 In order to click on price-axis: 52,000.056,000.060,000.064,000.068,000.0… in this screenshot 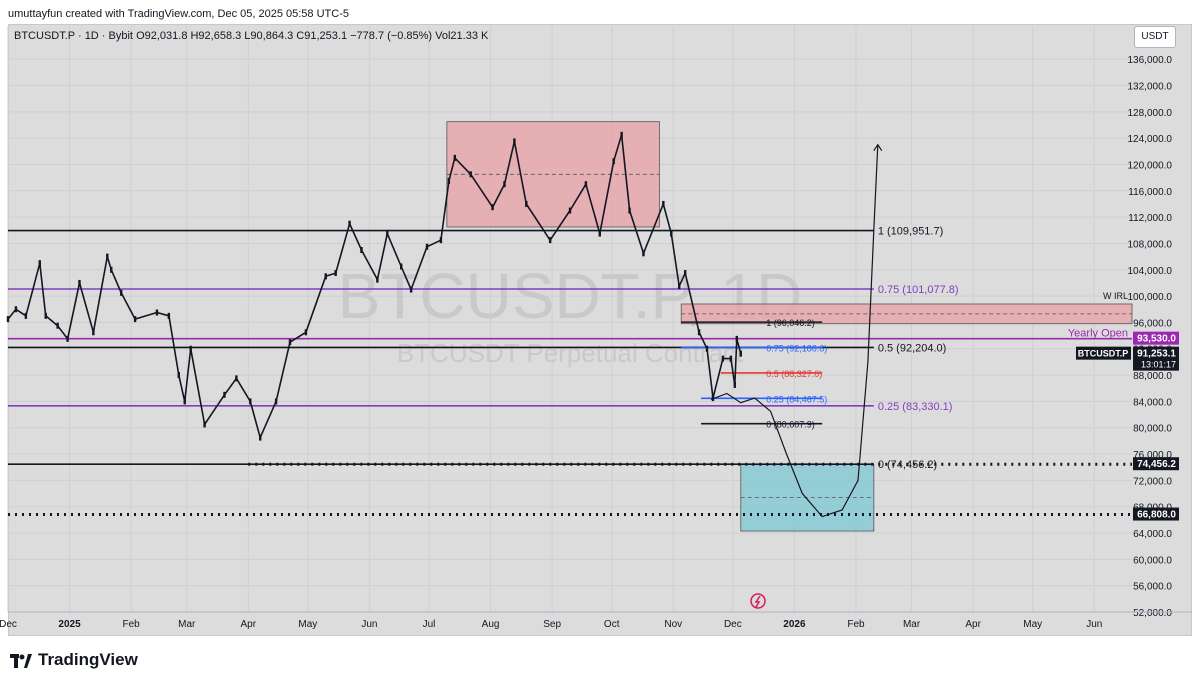, I will do `click(1150, 337)`.